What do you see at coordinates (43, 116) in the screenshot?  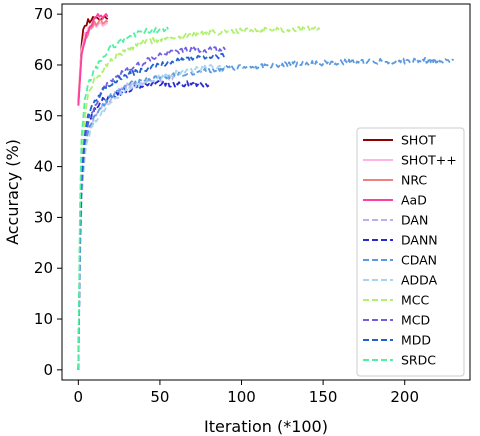 I see `y-tick-label: 50` at bounding box center [43, 116].